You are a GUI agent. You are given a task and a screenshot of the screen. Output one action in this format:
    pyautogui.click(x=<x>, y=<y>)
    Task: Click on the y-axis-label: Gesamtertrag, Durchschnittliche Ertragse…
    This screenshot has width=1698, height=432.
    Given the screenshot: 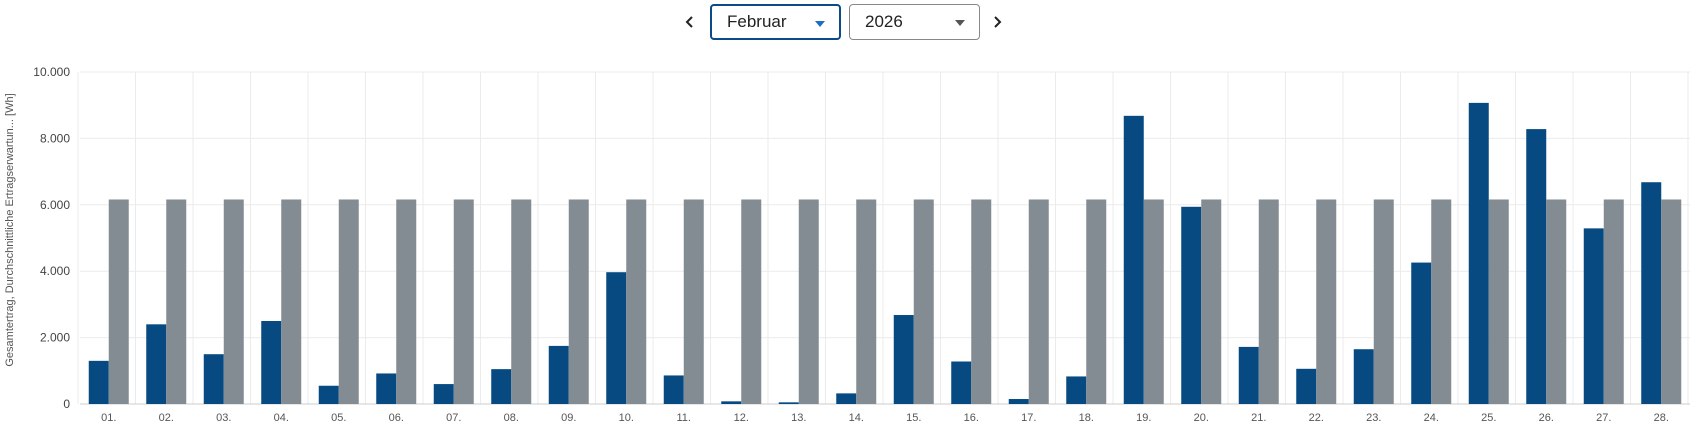 What is the action you would take?
    pyautogui.click(x=10, y=229)
    